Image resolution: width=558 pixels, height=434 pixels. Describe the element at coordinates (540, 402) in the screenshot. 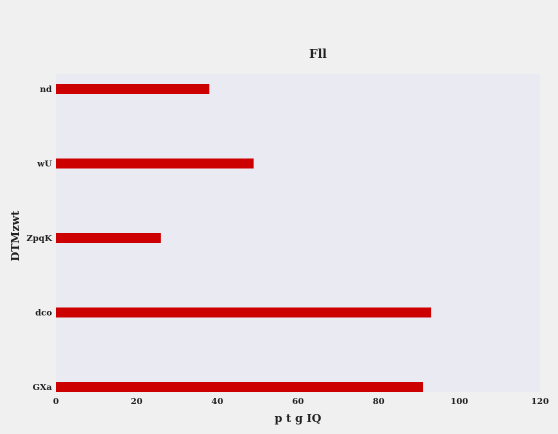

I see `x-tick-label: 120` at that location.